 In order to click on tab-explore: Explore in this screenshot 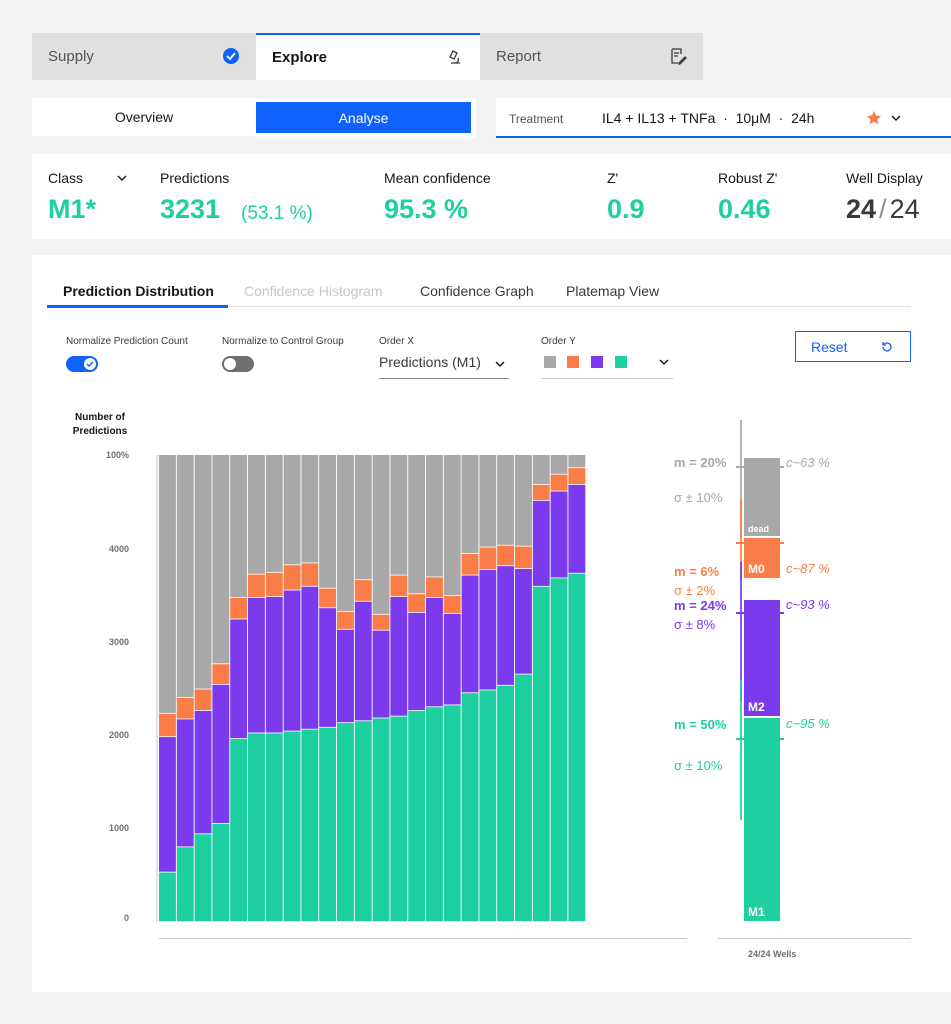, I will do `click(368, 56)`.